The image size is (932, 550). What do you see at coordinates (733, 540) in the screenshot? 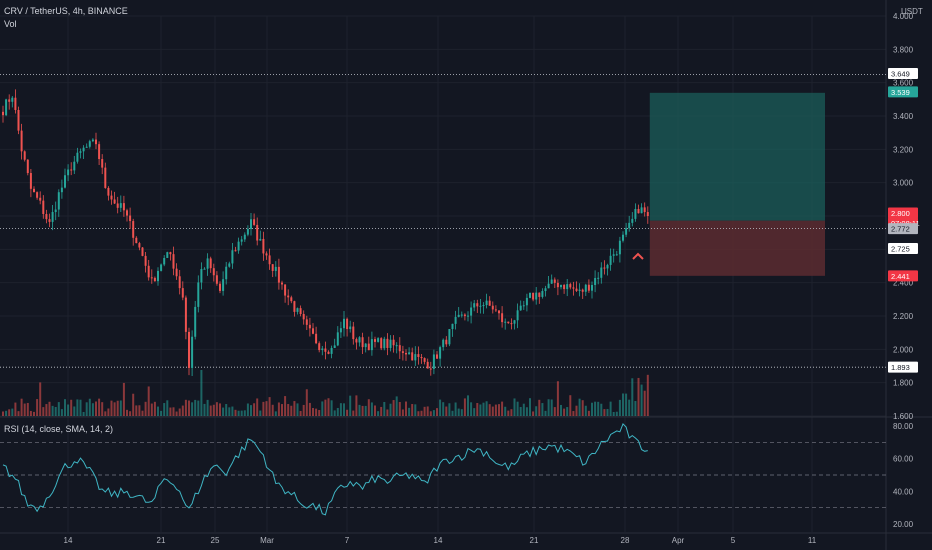
I see `time-tick-label: 5` at bounding box center [733, 540].